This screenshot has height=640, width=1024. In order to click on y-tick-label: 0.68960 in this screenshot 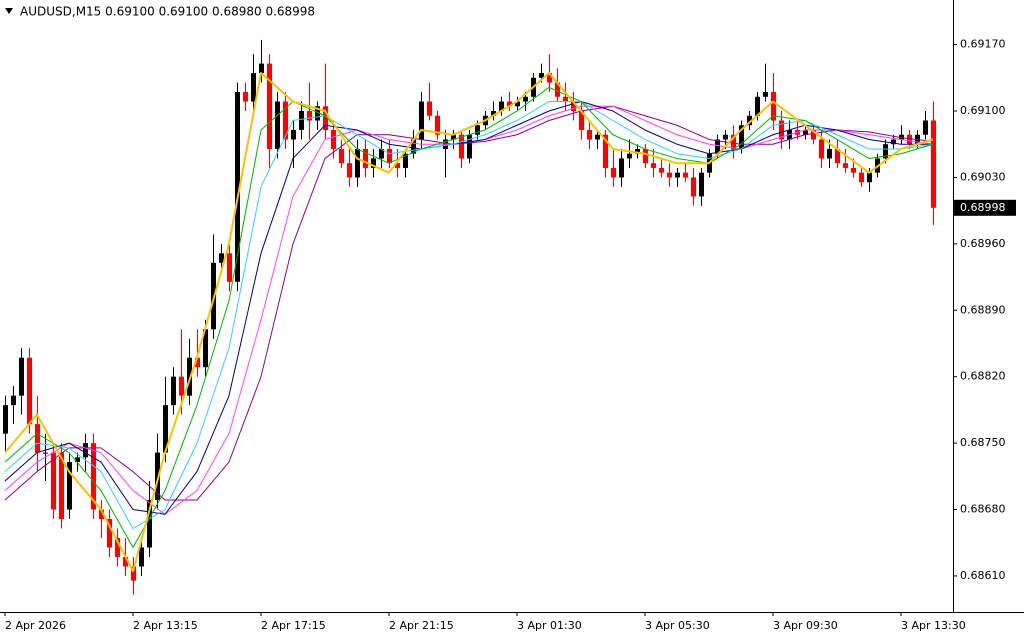, I will do `click(983, 243)`.